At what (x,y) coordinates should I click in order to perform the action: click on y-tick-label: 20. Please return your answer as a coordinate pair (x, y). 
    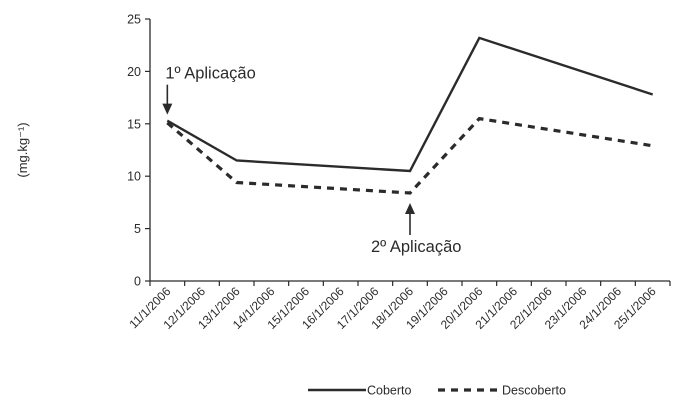
    Looking at the image, I should click on (134, 72).